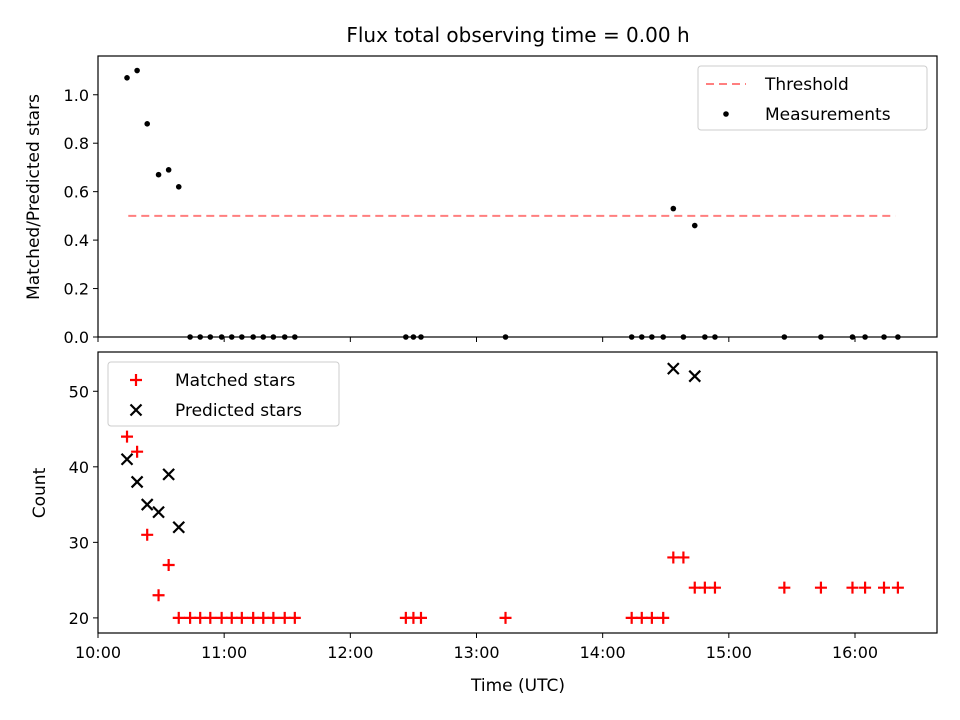 The width and height of the screenshot is (960, 720). Describe the element at coordinates (76, 337) in the screenshot. I see `y-tick-label: 0.0` at that location.